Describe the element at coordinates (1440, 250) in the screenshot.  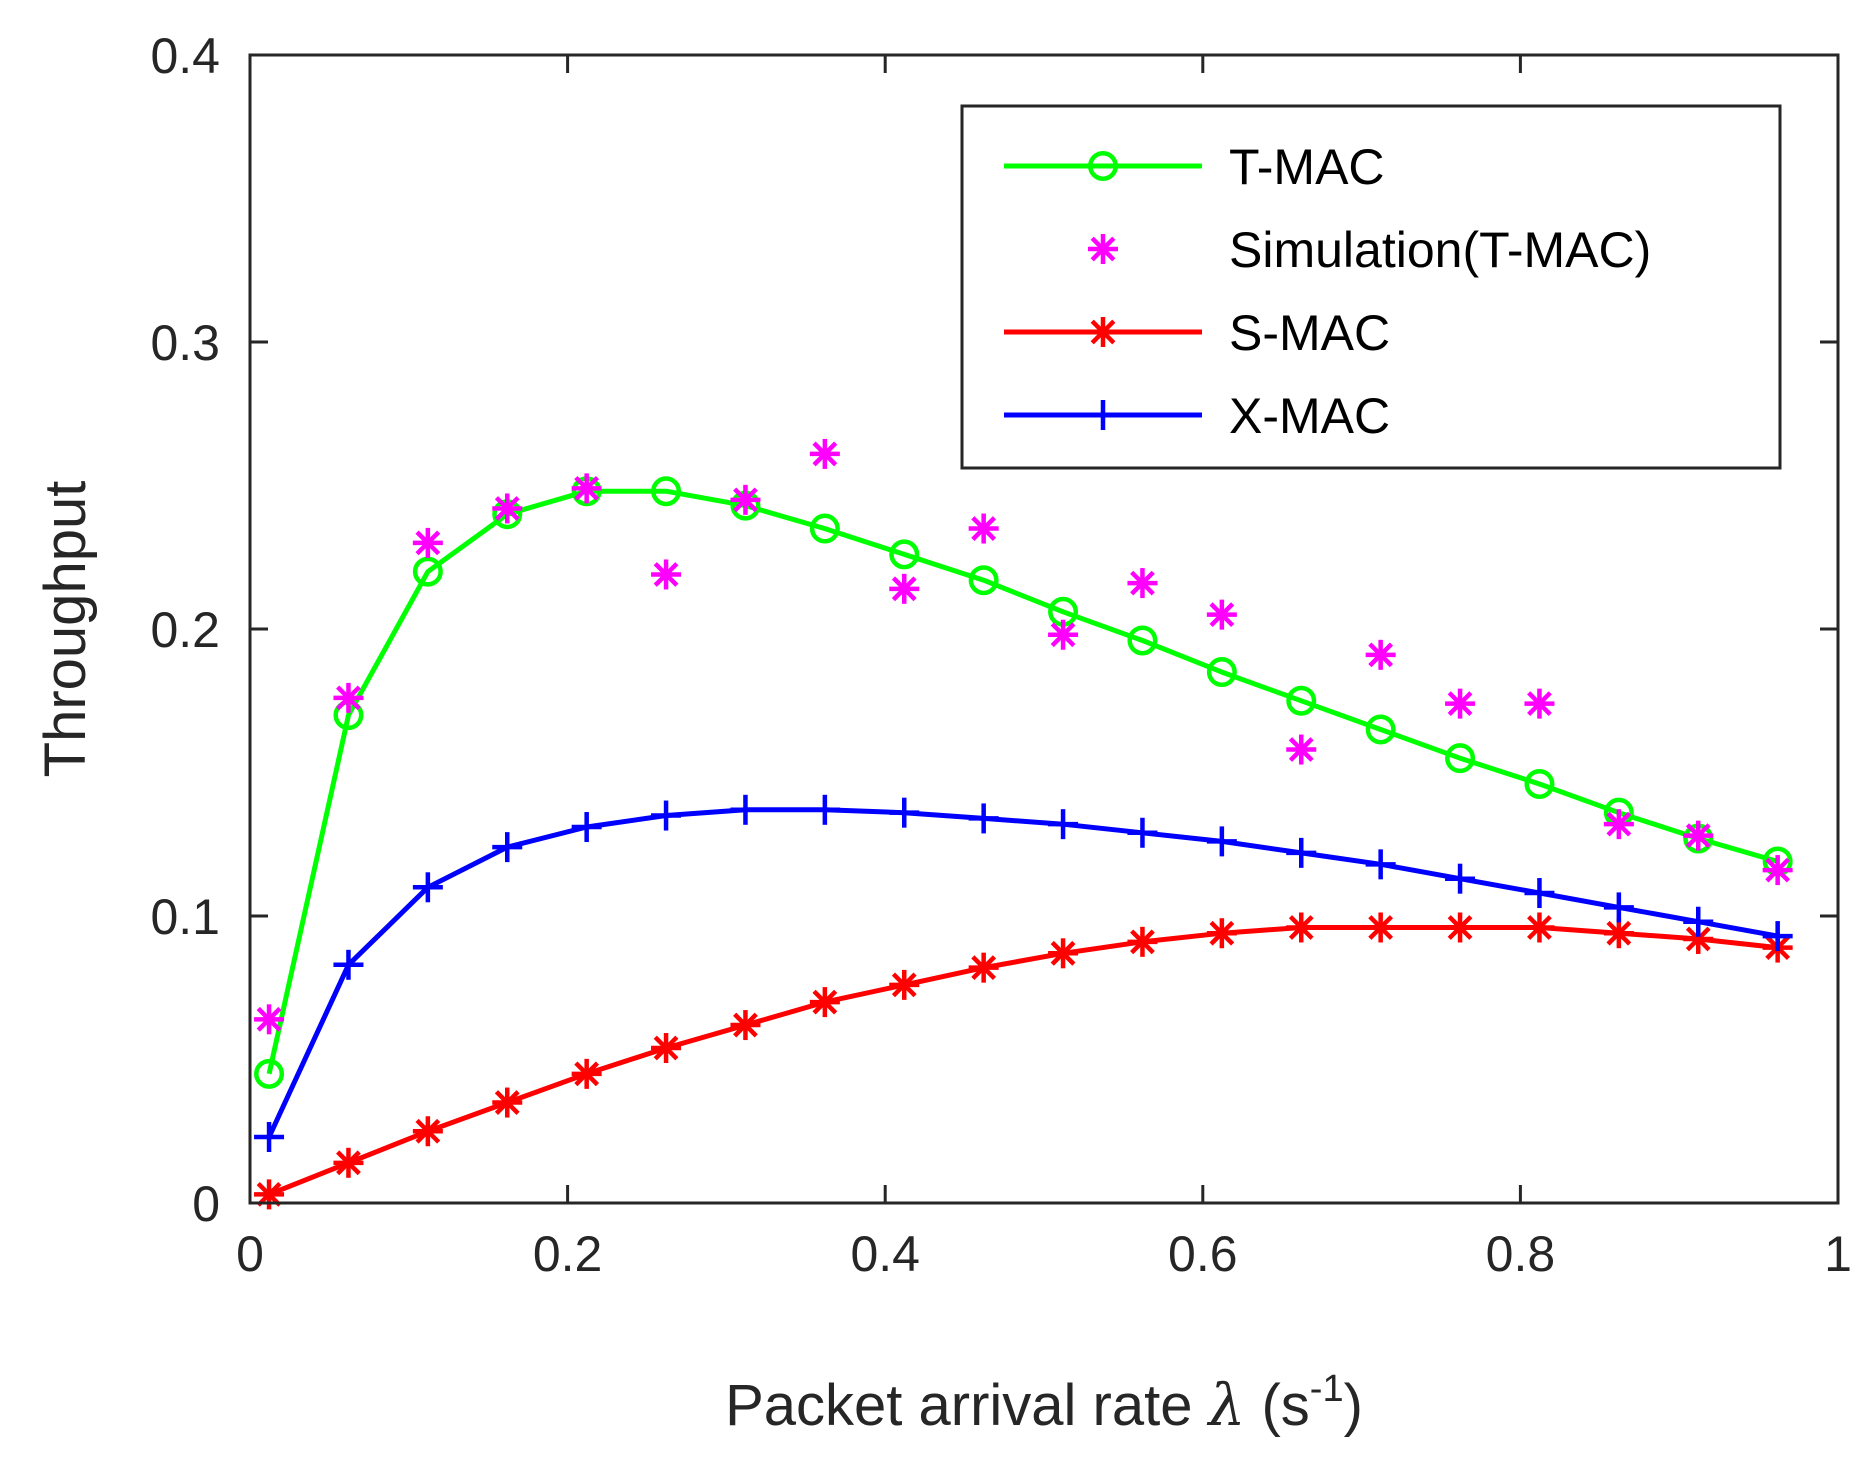
I see `legend-label-simulation-t-mac: Simulation(T-MAC)` at that location.